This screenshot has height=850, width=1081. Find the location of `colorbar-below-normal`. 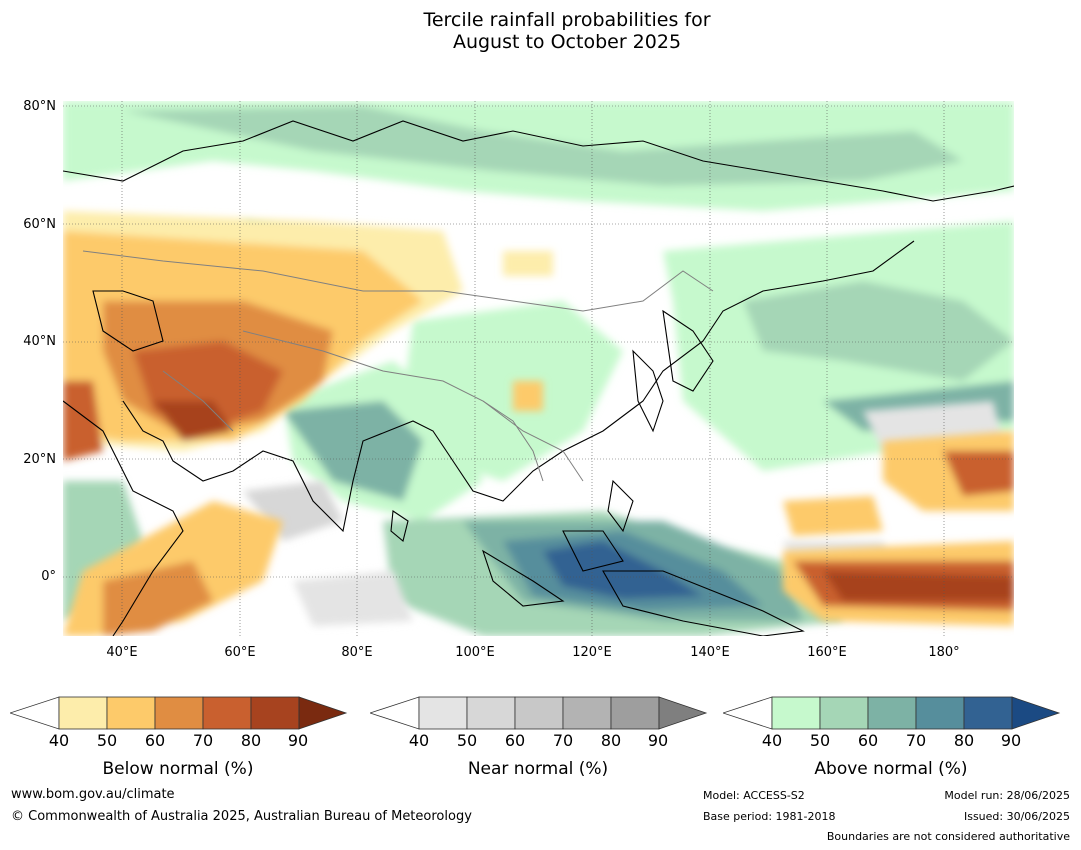

colorbar-below-normal is located at coordinates (179, 715).